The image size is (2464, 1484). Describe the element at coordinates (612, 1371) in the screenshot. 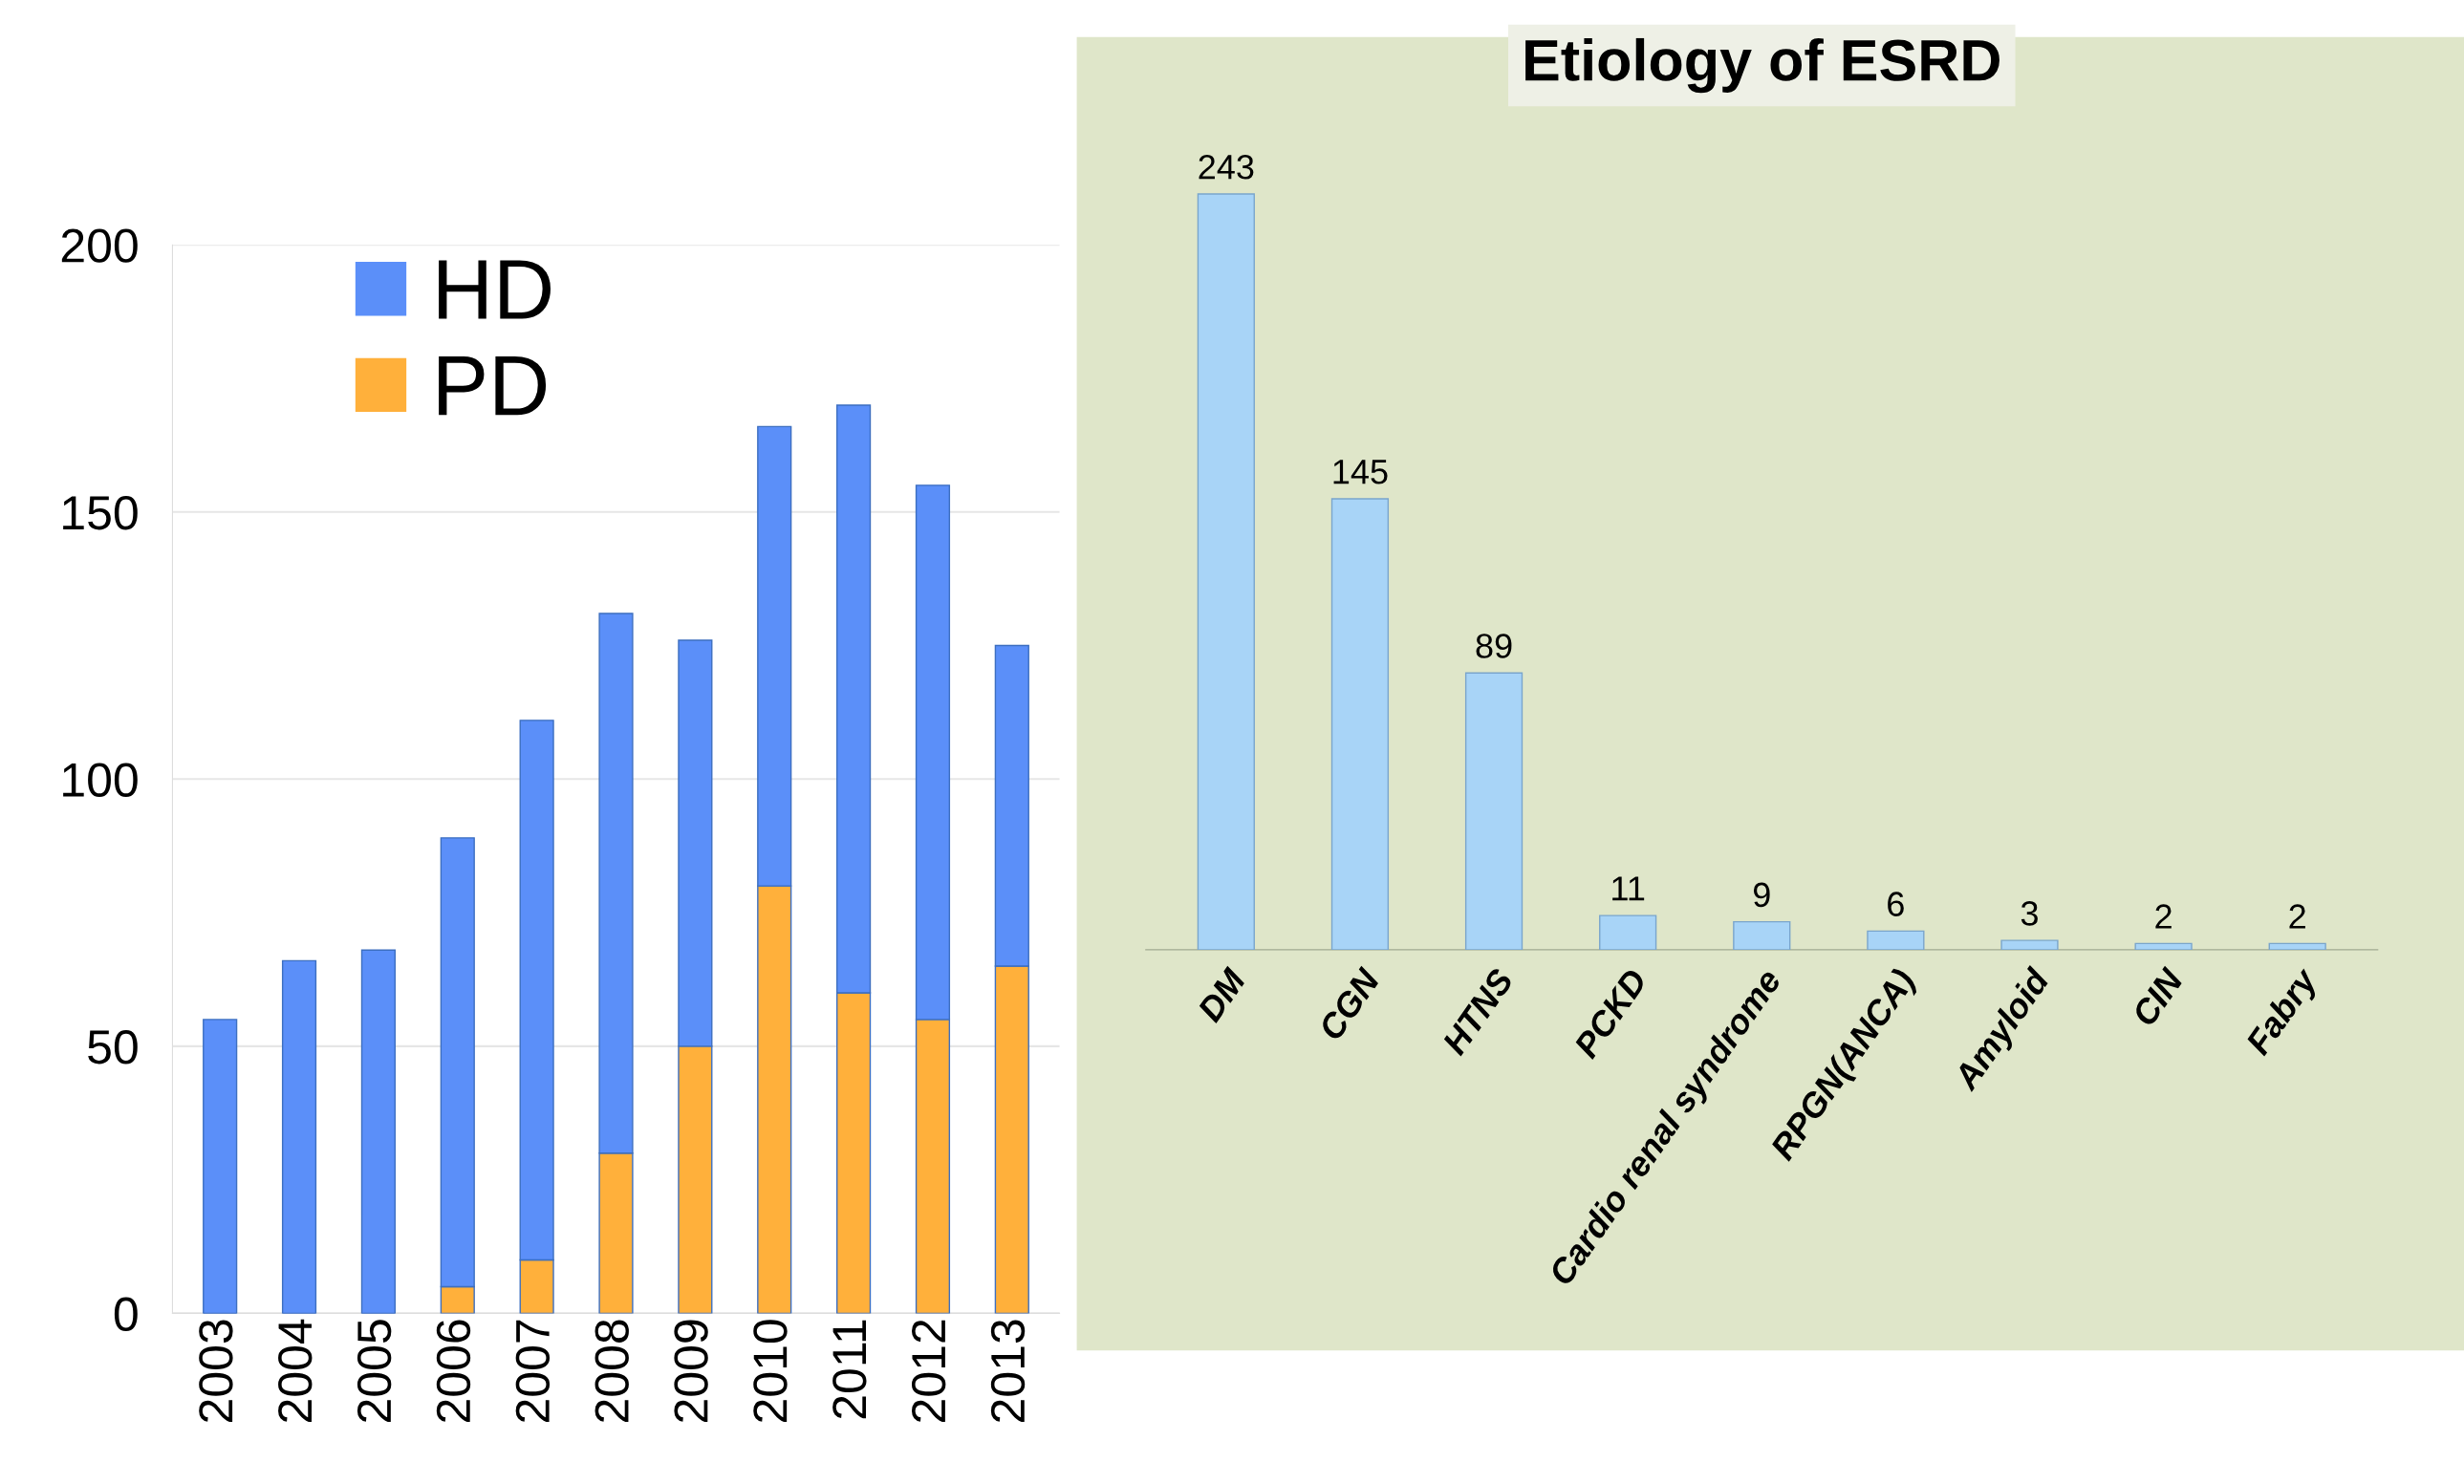

I see `x-tick-label: 2008` at that location.